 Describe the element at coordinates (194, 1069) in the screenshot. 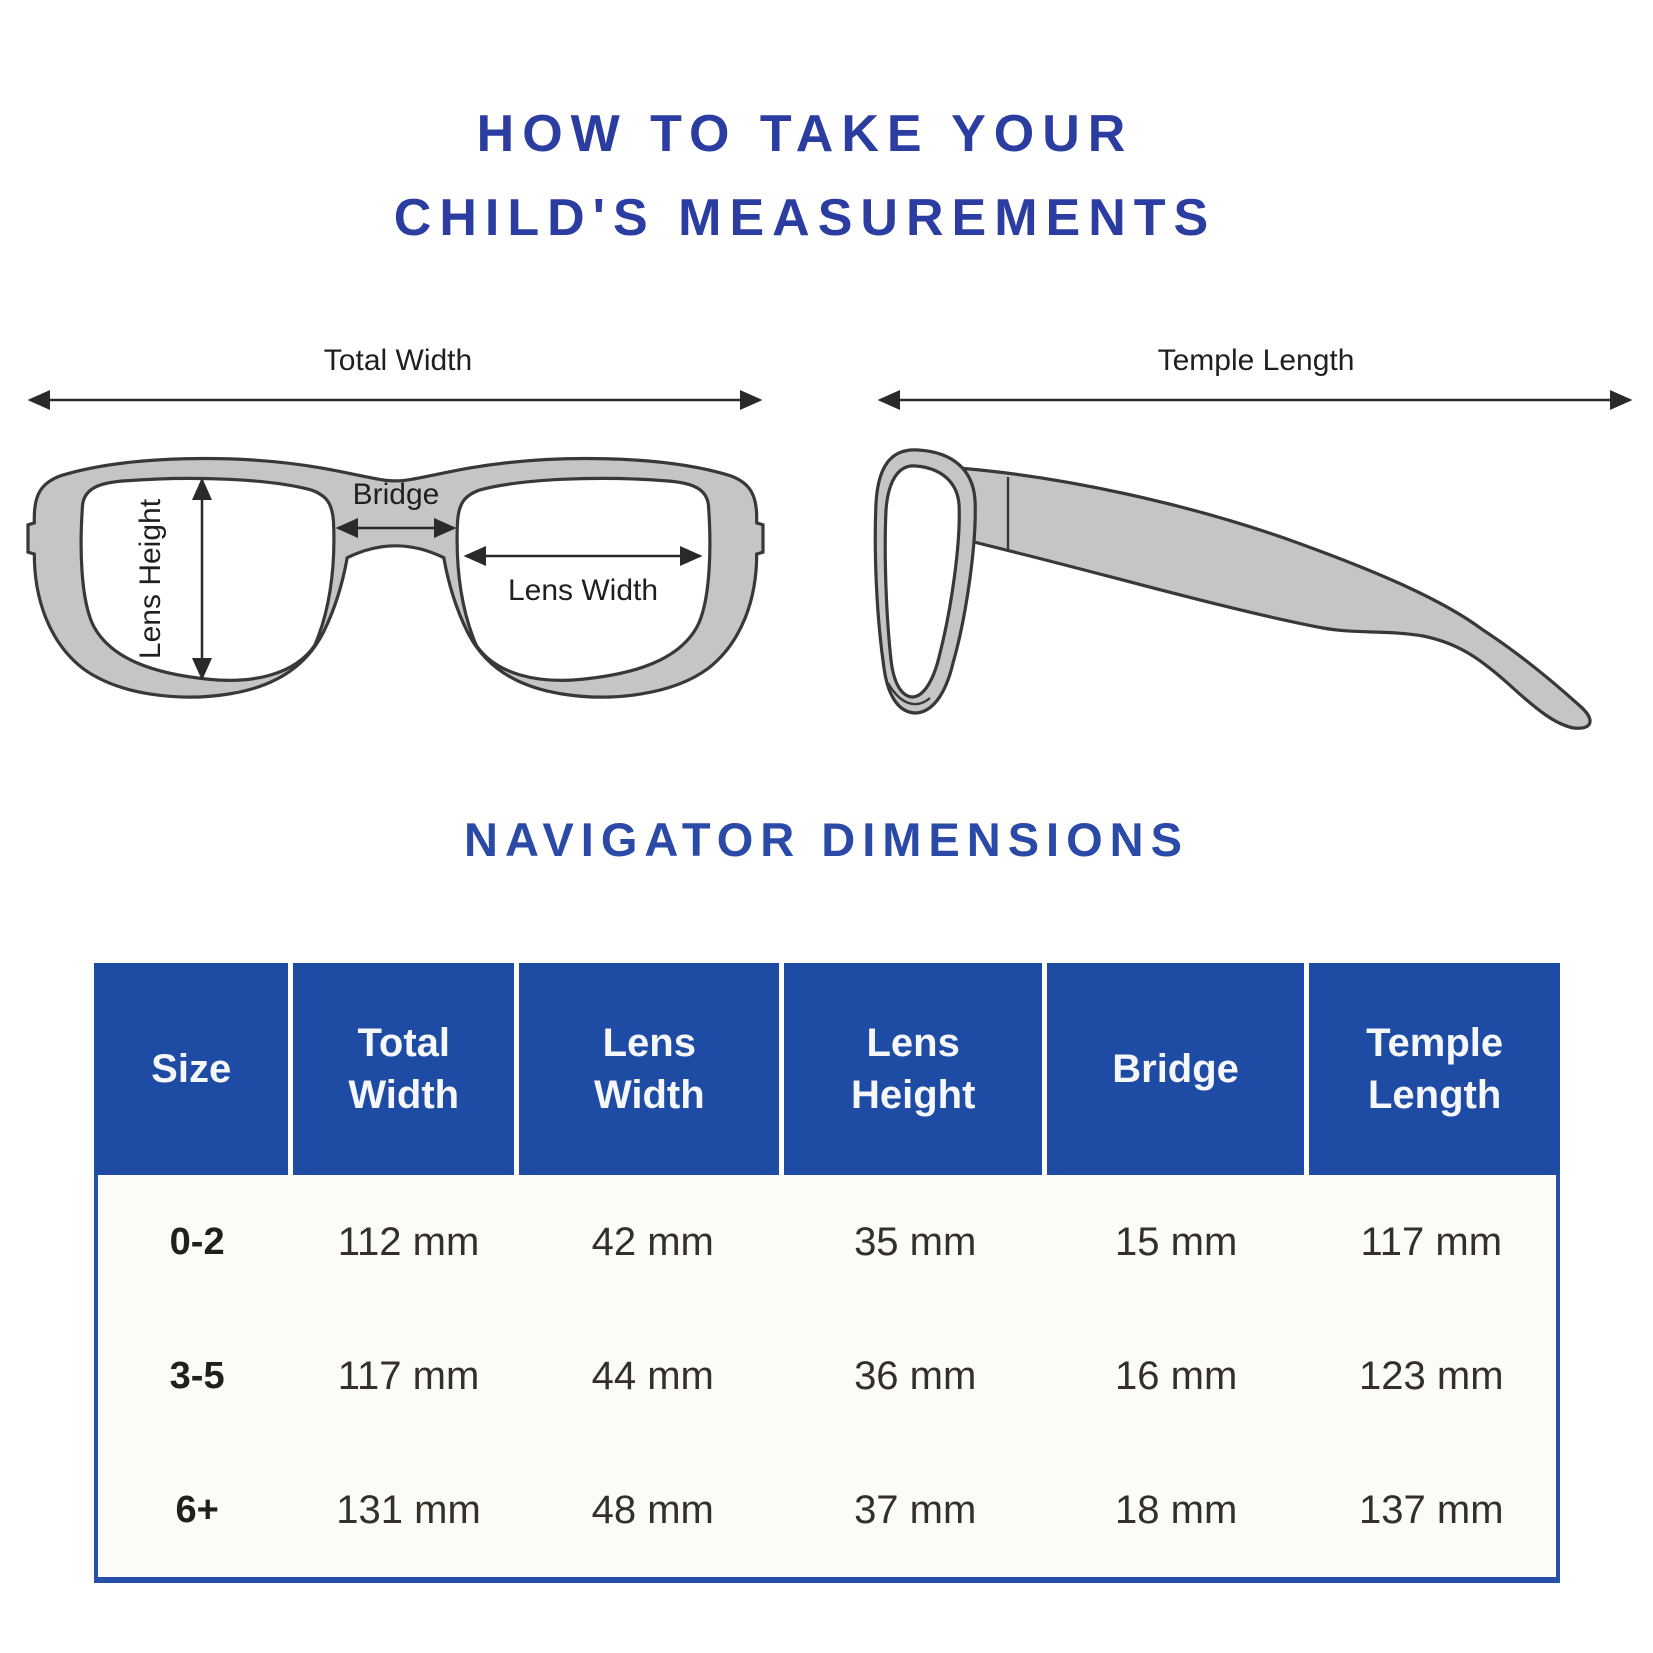

I see `col-header-size: Size` at that location.